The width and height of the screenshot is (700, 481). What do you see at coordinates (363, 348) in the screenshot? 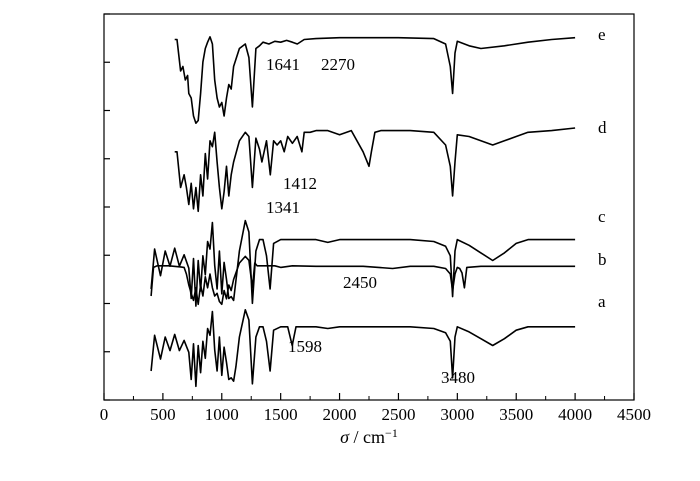
I see `spectrum-line-a` at bounding box center [363, 348].